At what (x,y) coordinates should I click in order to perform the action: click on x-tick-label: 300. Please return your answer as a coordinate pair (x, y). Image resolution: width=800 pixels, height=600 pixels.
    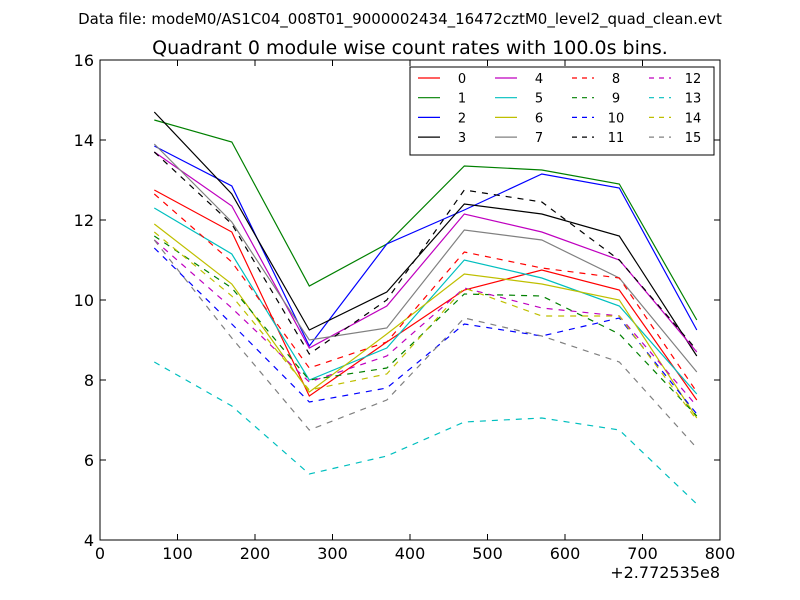
    Looking at the image, I should click on (332, 553).